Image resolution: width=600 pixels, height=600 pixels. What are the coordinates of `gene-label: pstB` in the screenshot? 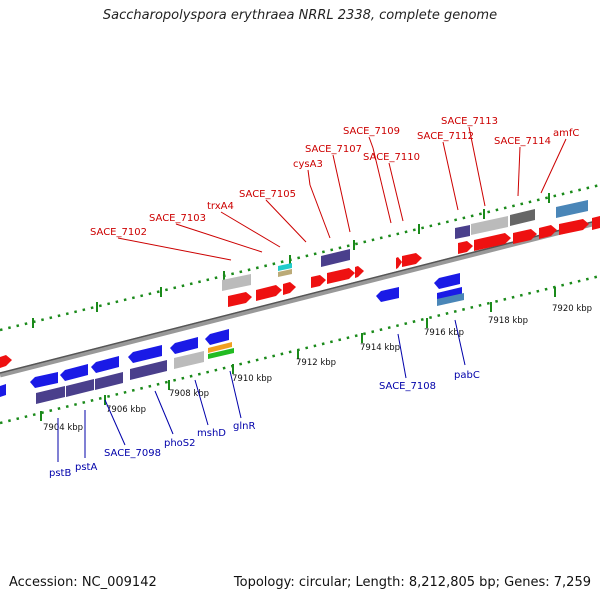 It's located at (60, 473).